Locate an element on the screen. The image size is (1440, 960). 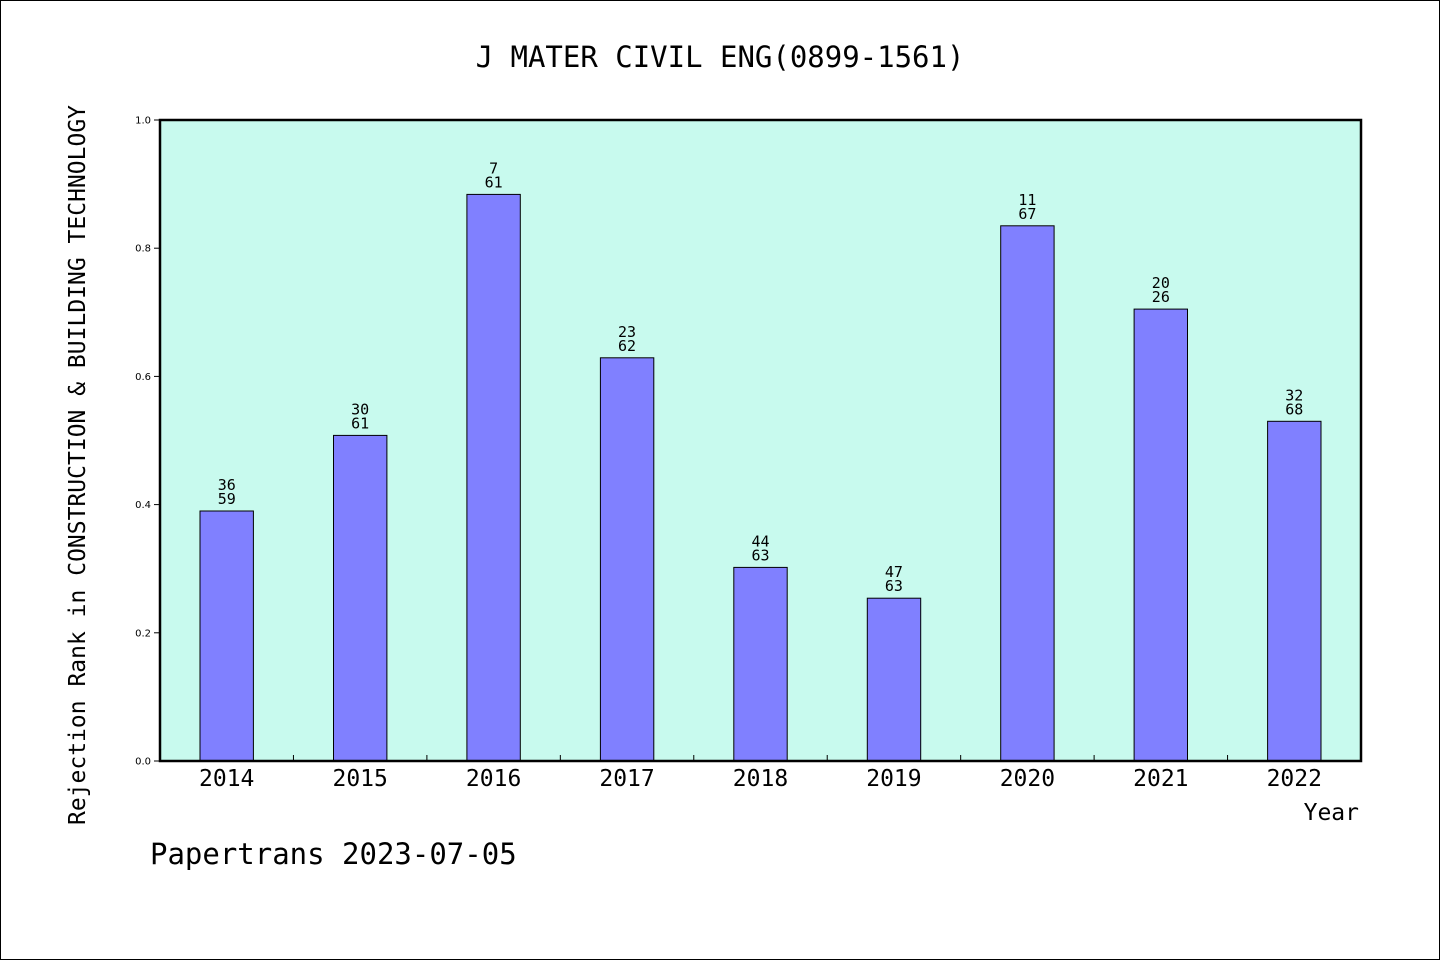
bar-total-label: 67 is located at coordinates (1027, 214).